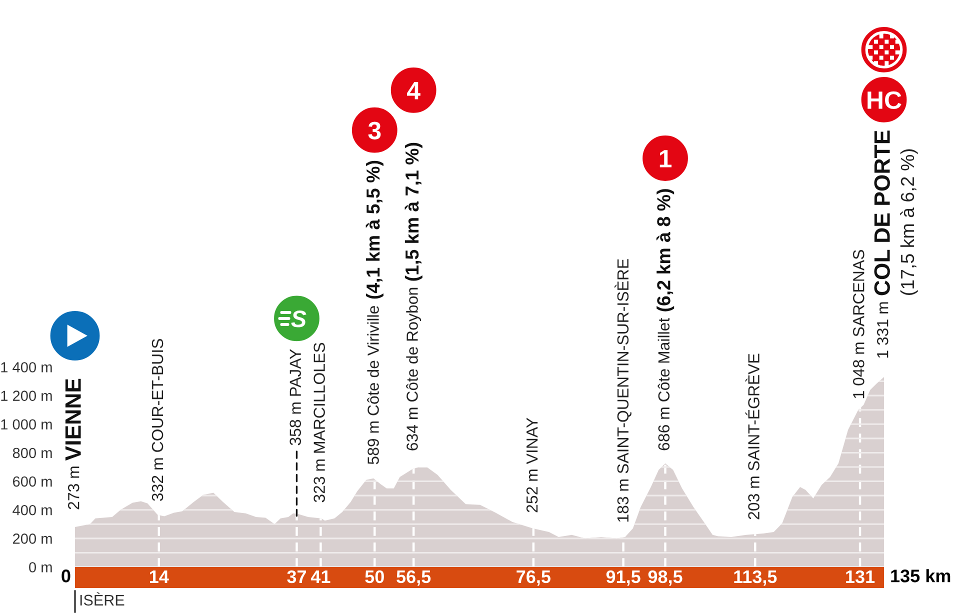 The height and width of the screenshot is (613, 960). What do you see at coordinates (882, 330) in the screenshot?
I see `annotation: 1 331 m` at bounding box center [882, 330].